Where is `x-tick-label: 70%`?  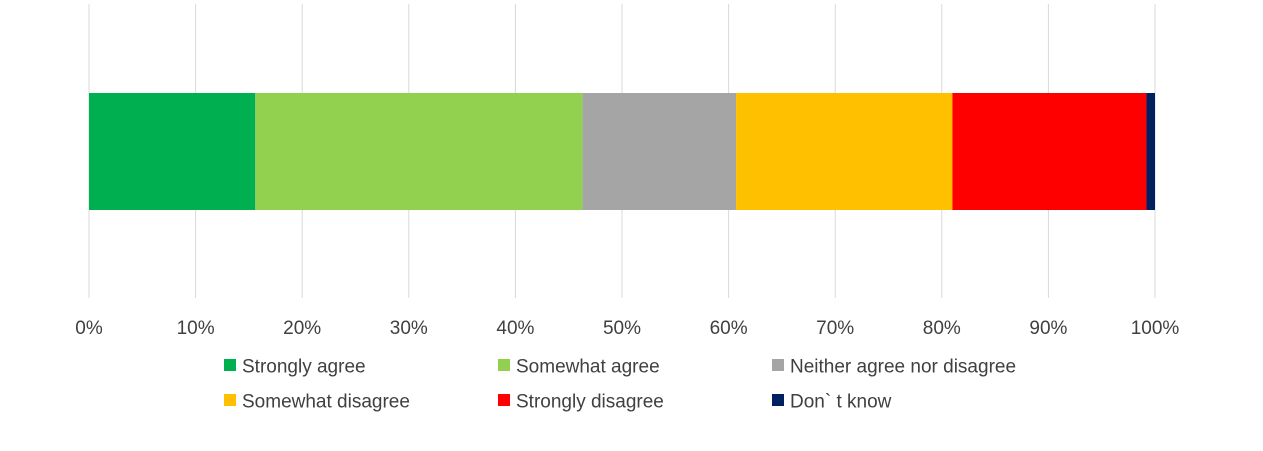 x-tick-label: 70% is located at coordinates (835, 328).